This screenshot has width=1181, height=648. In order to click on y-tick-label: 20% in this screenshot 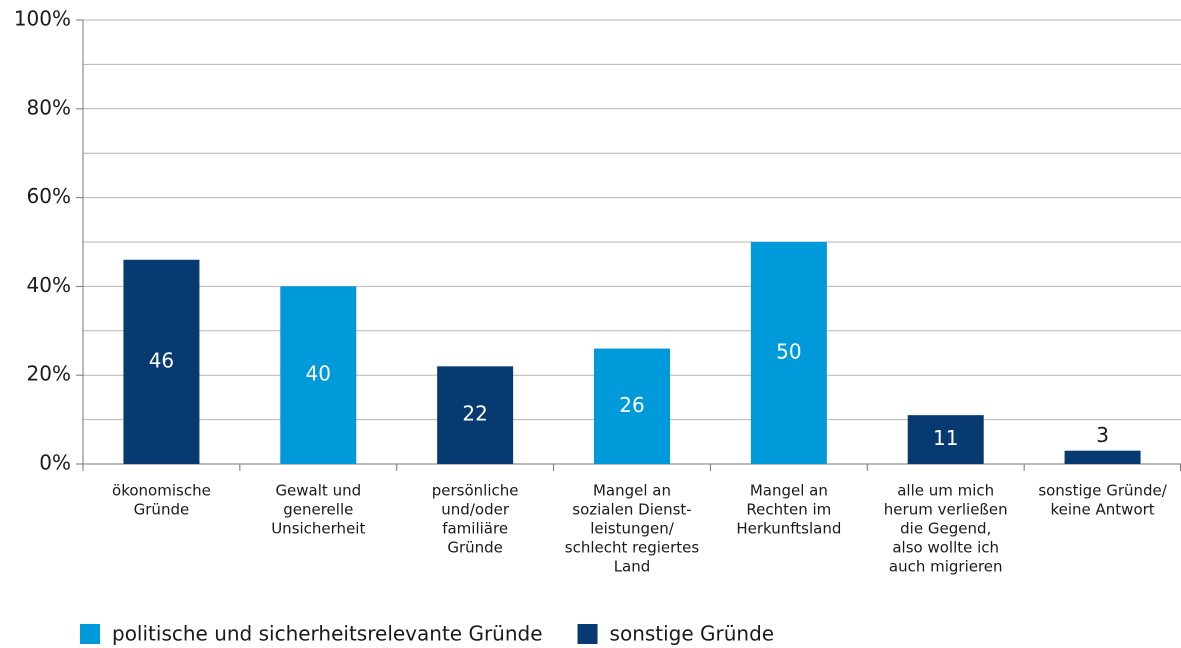, I will do `click(49, 374)`.